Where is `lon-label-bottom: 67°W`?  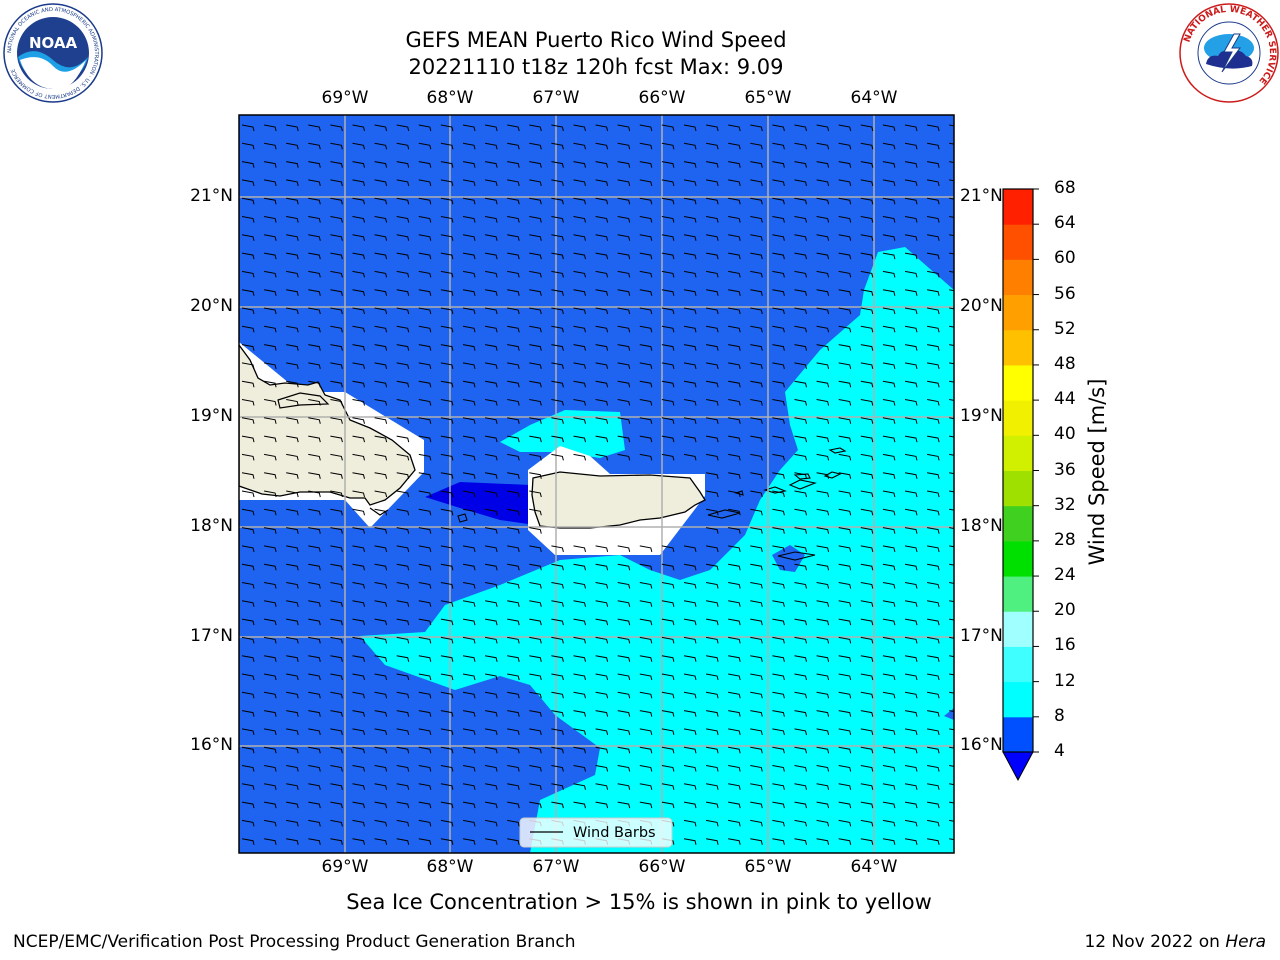
lon-label-bottom: 67°W is located at coordinates (556, 867).